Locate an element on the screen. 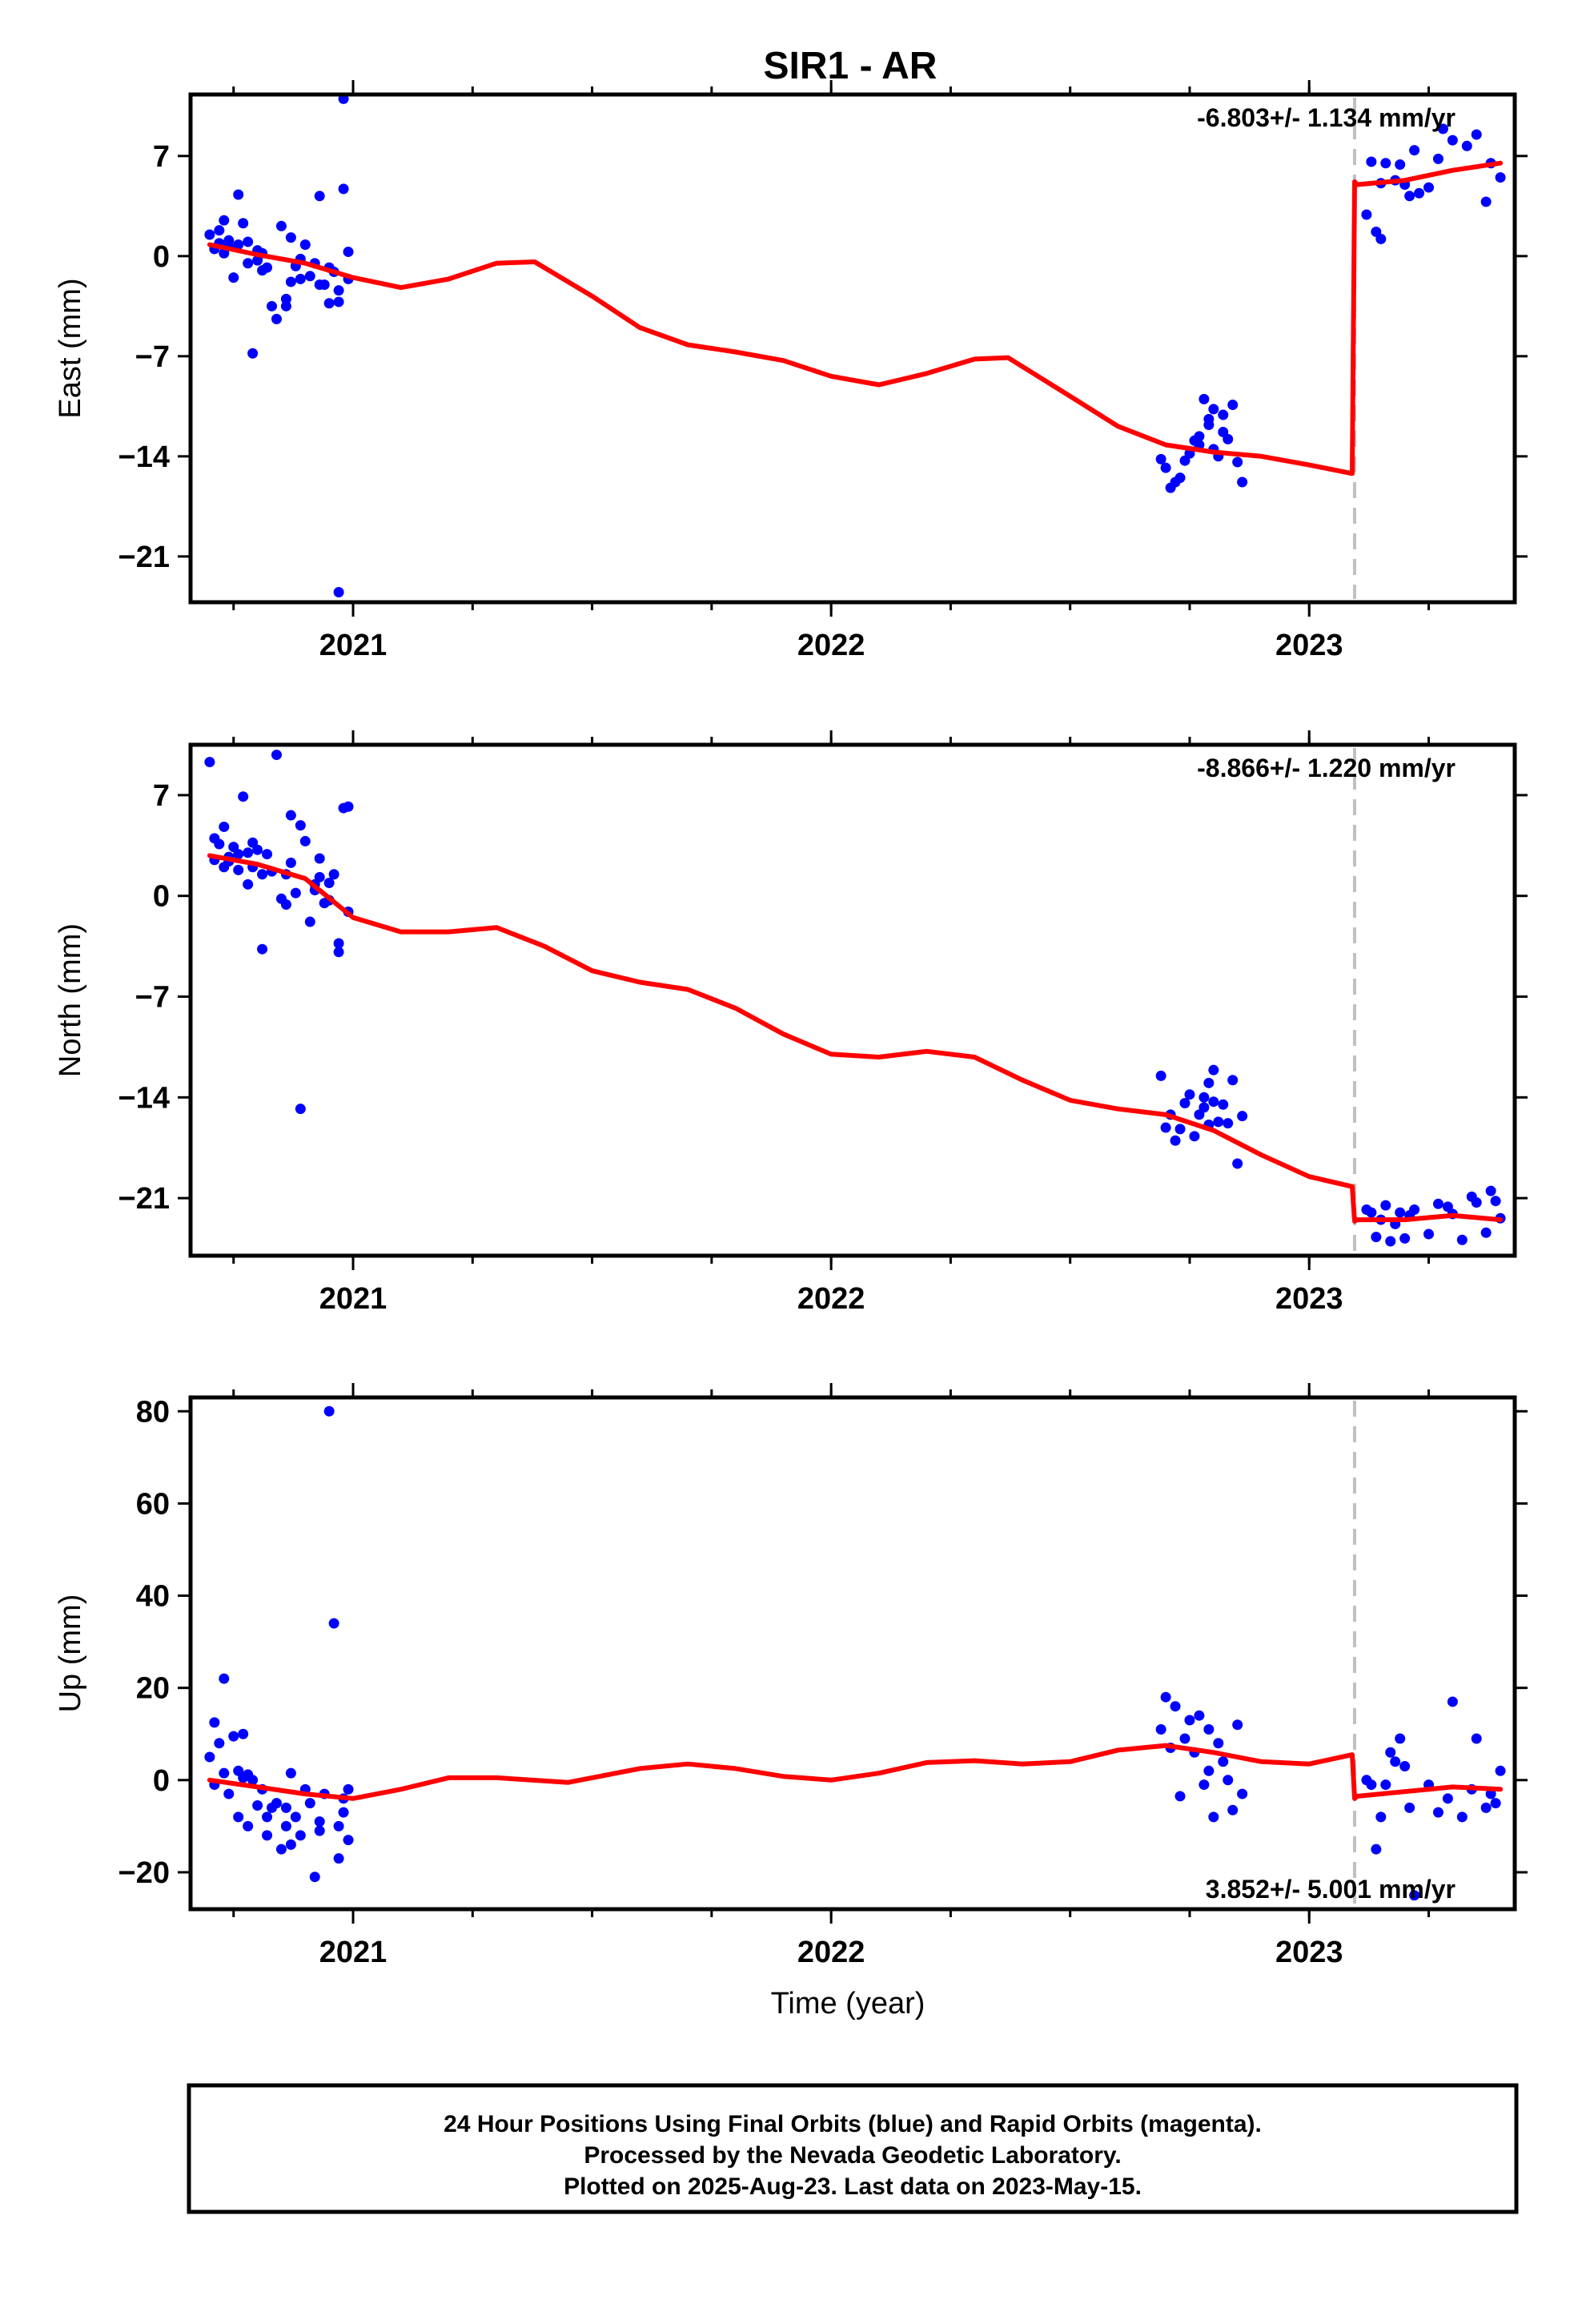 The width and height of the screenshot is (1582, 2324). y-tick-label: 0 is located at coordinates (161, 1781).